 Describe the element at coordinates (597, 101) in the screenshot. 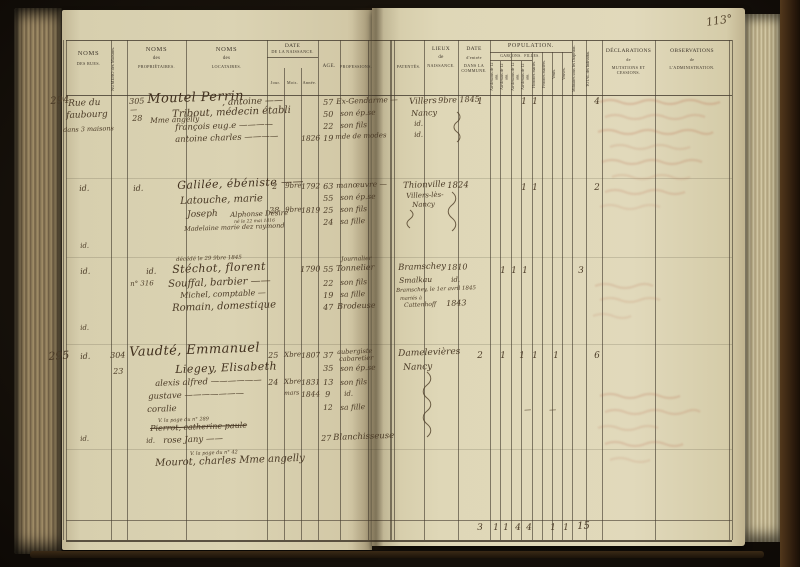

I see `handwritten-entry: 4` at that location.